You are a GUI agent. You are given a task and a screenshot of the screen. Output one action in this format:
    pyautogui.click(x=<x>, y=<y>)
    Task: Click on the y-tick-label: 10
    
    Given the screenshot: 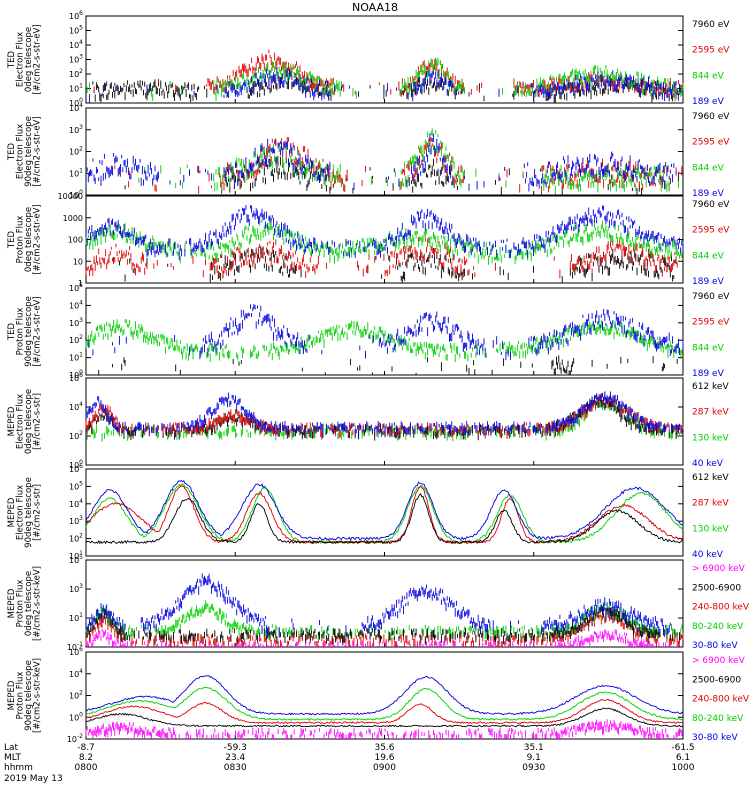 What is the action you would take?
    pyautogui.click(x=78, y=261)
    